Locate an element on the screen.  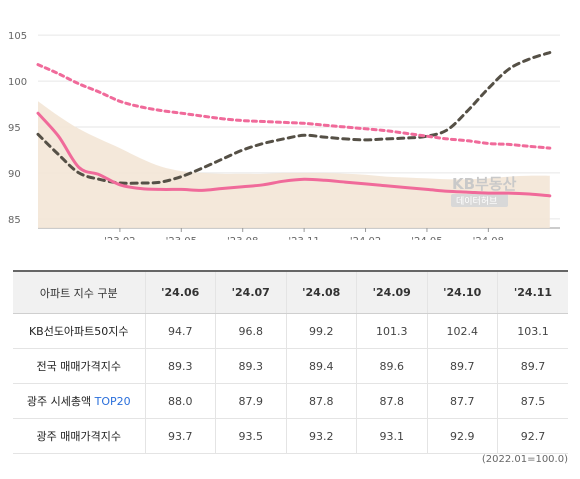
table-cell: 93.7 is located at coordinates (180, 436).